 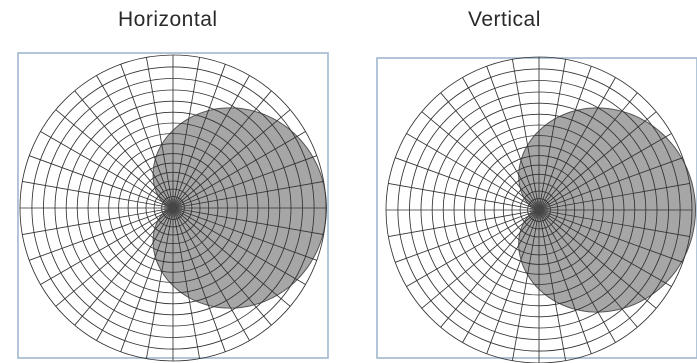 I want to click on chart-title-vertical: Vertical, so click(x=504, y=19).